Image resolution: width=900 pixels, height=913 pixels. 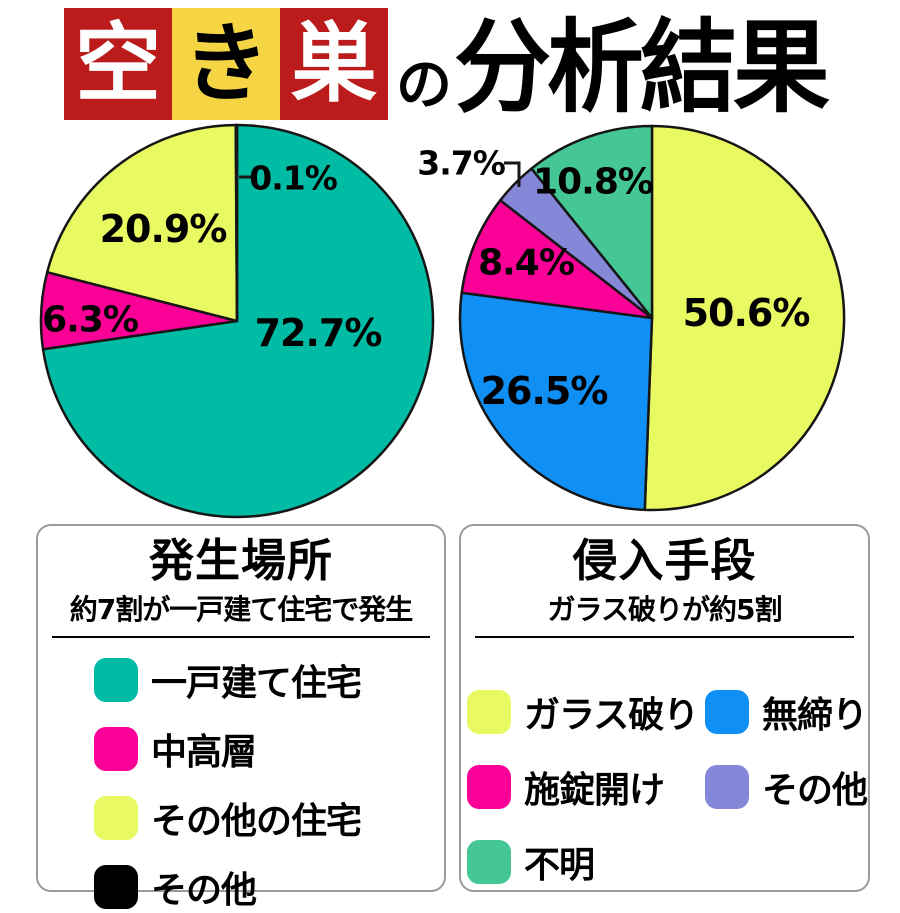 I want to click on legend-item-施錠開け: 施錠開け, so click(x=586, y=787).